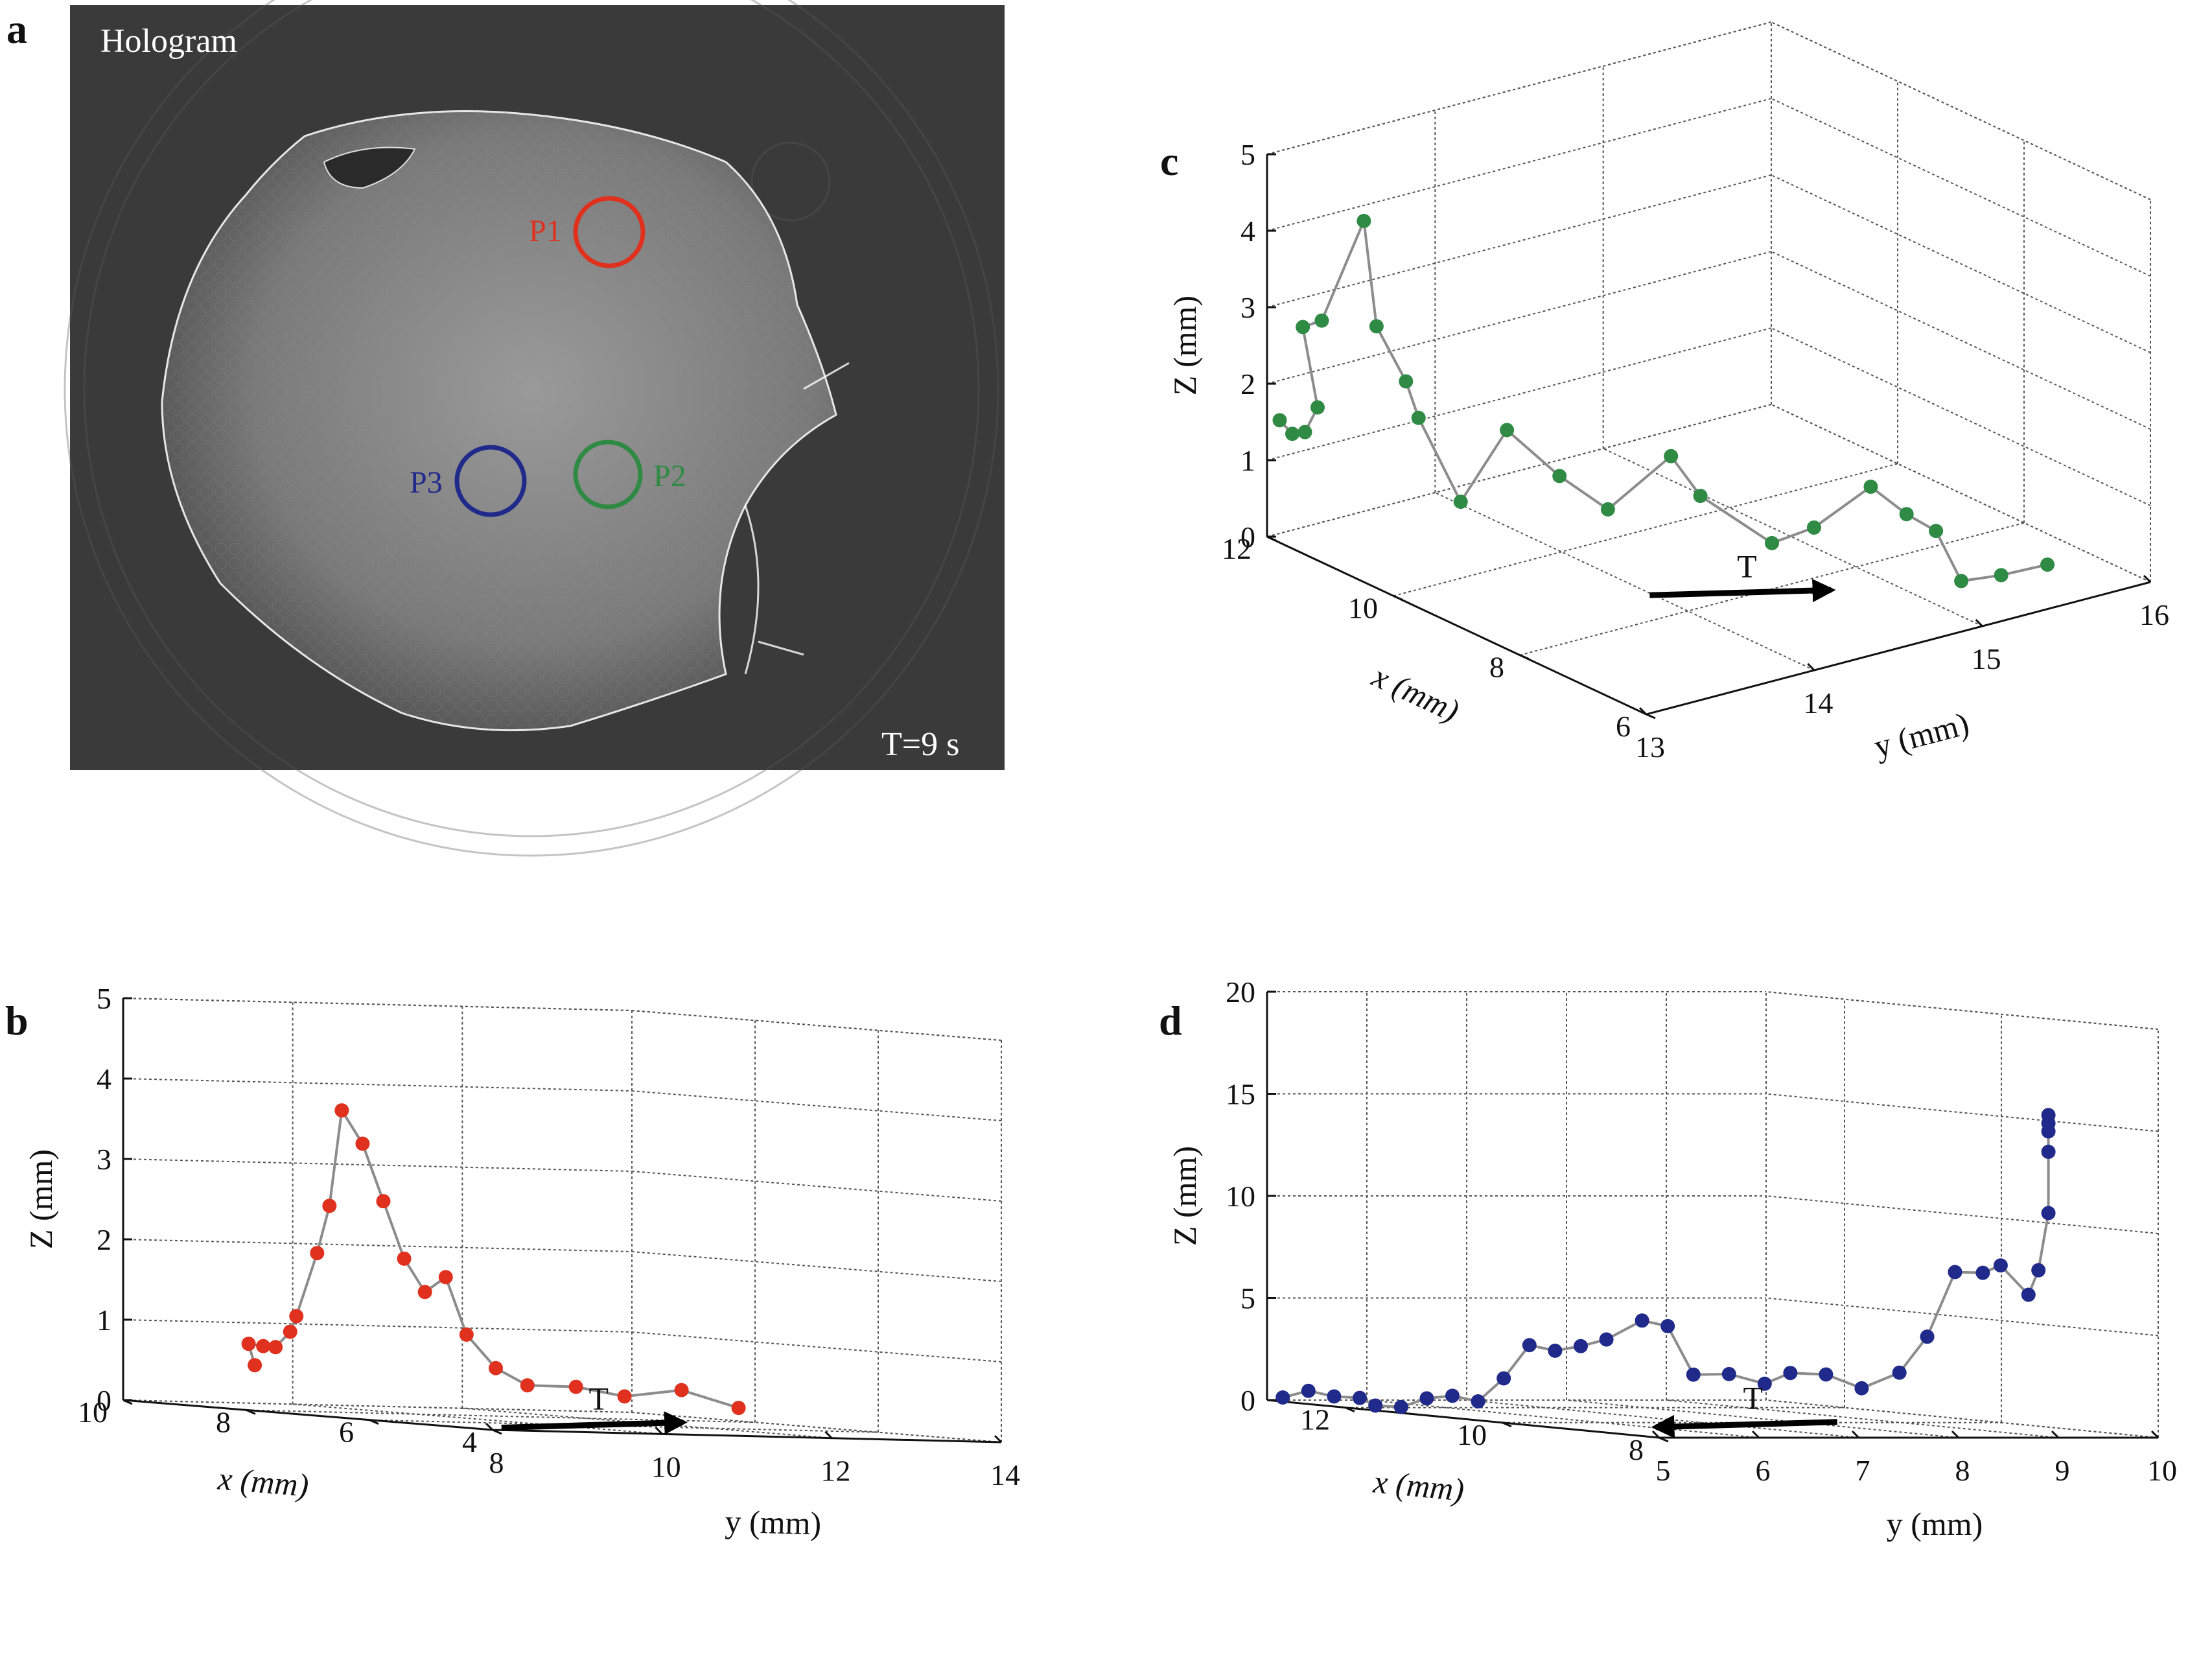  What do you see at coordinates (426, 482) in the screenshot?
I see `marker-p3-label: P3` at bounding box center [426, 482].